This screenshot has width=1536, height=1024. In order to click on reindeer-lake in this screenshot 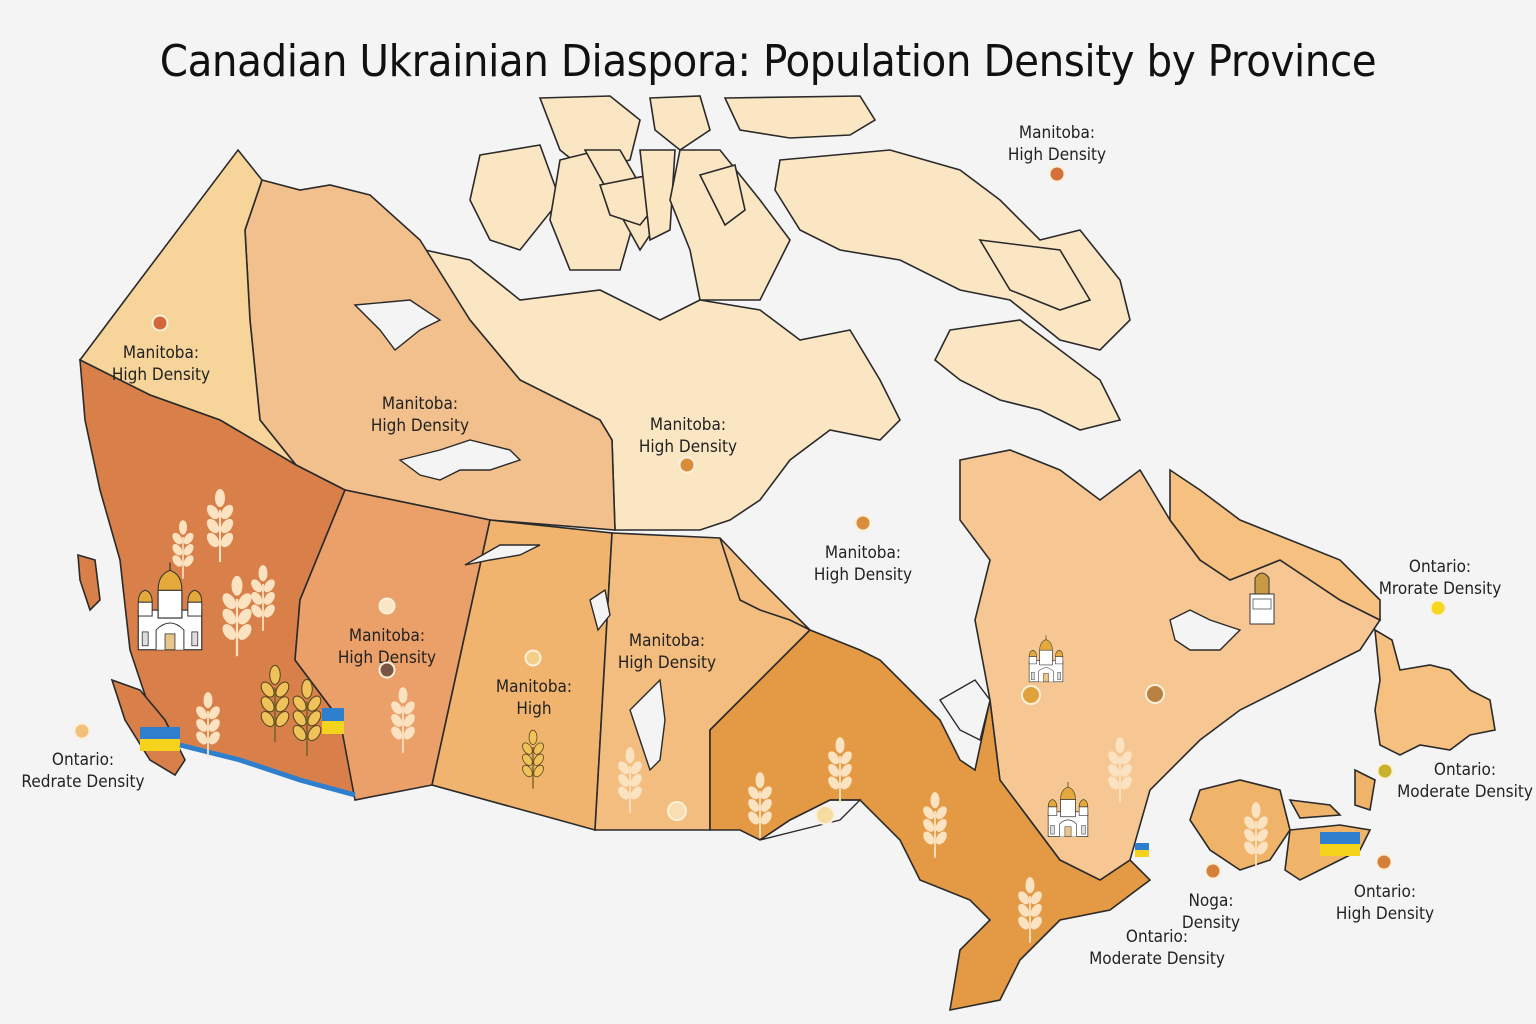, I will do `click(600, 610)`.